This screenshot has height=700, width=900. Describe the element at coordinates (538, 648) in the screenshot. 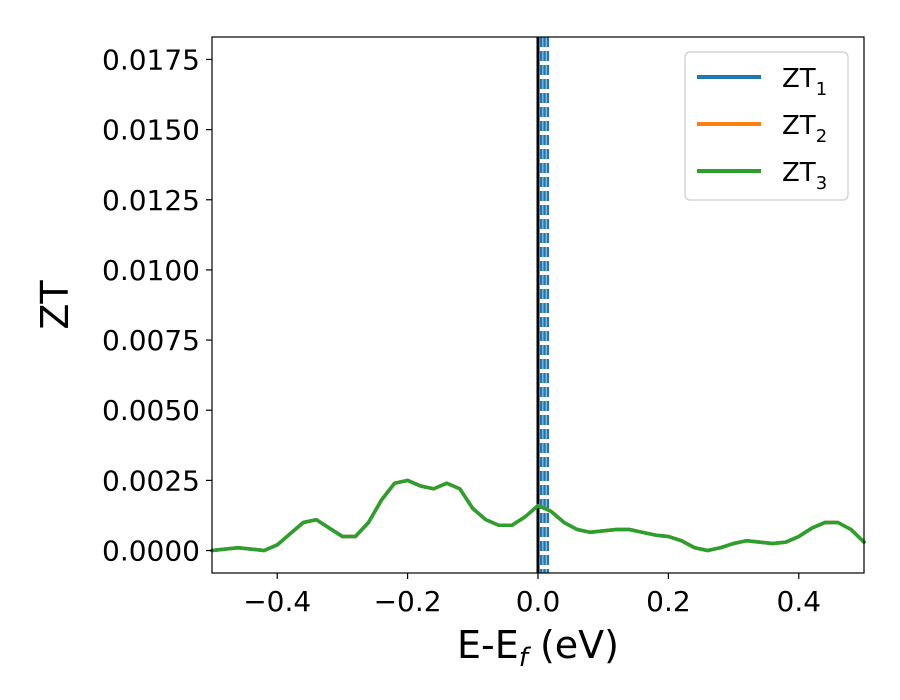

I see `x-axis-label: E-Ef (eV)` at that location.